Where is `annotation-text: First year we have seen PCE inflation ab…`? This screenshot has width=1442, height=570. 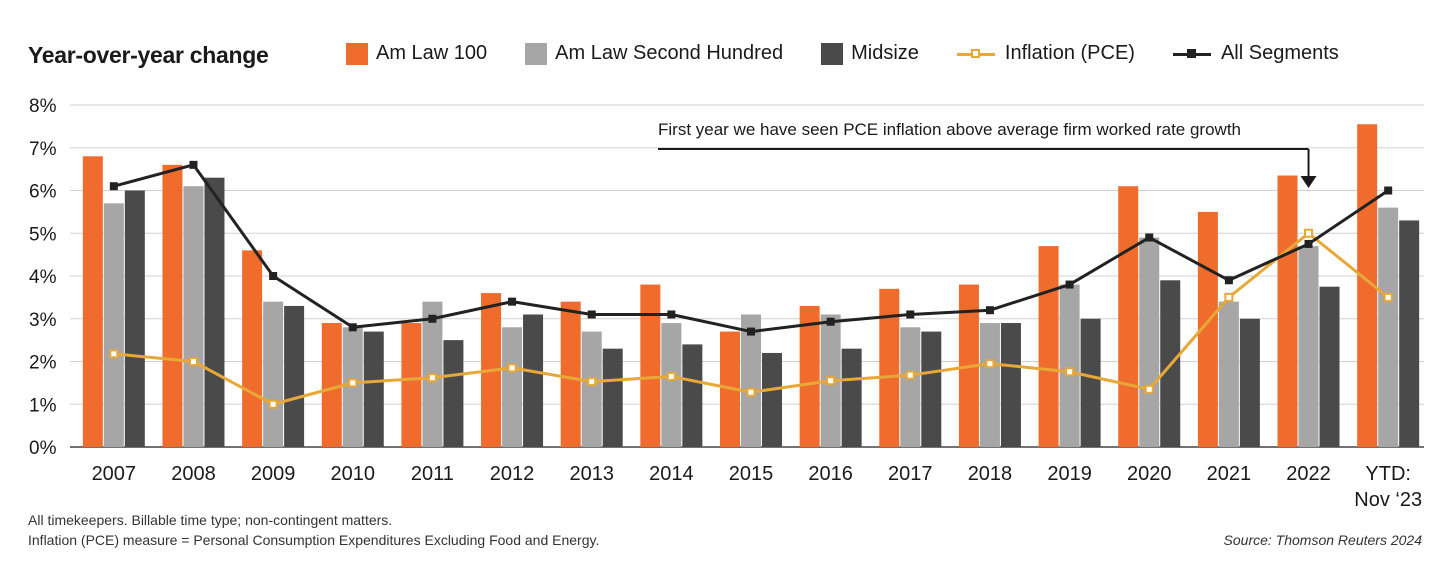 annotation-text: First year we have seen PCE inflation ab… is located at coordinates (949, 129).